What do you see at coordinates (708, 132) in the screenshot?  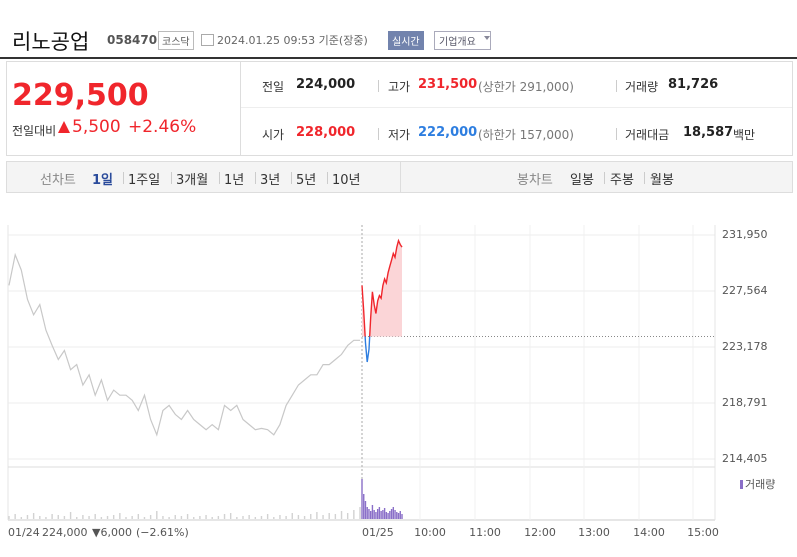 I see `stat-value: 18,587` at bounding box center [708, 132].